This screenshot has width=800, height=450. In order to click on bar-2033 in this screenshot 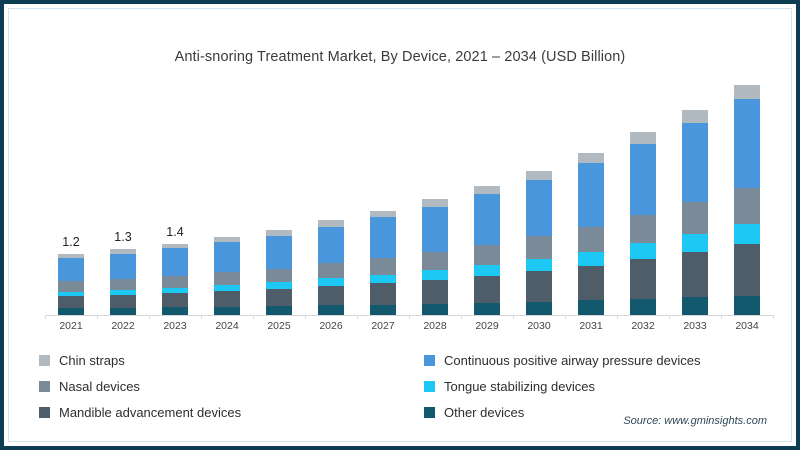, I will do `click(695, 212)`.